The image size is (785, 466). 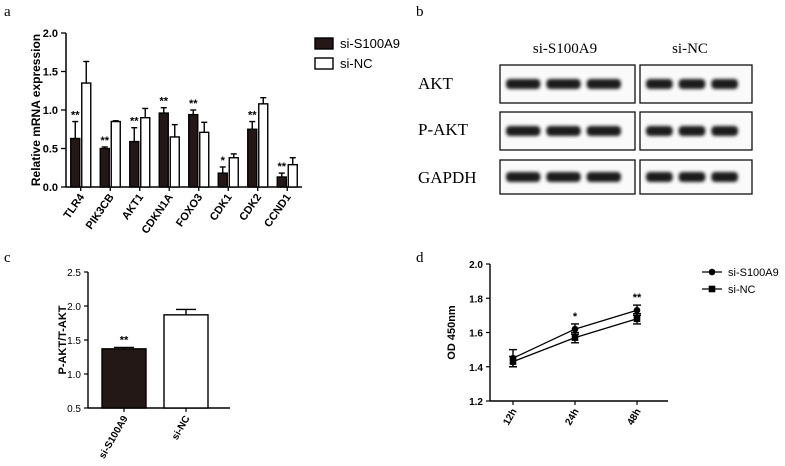 What do you see at coordinates (324, 43) in the screenshot?
I see `legend-swatch-si-s100a9` at bounding box center [324, 43].